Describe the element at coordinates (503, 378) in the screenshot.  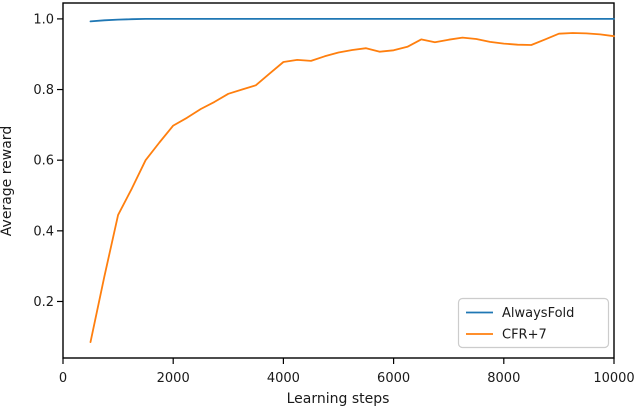
I see `x-tick-label: 8000` at that location.